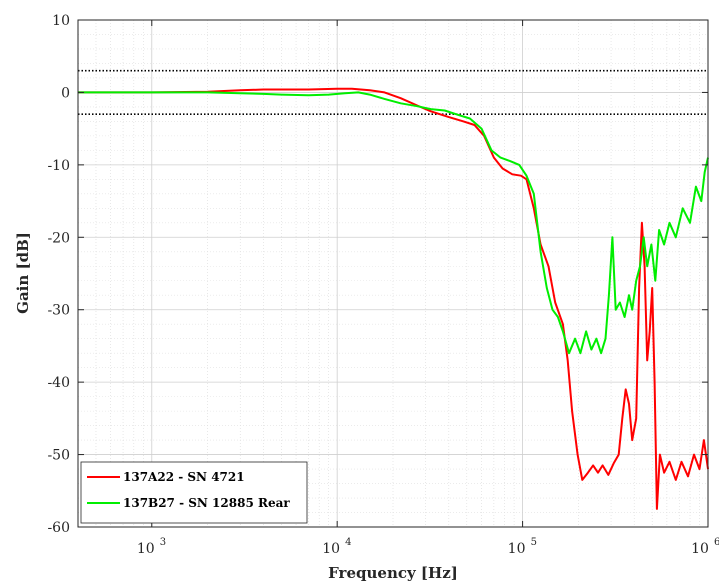 This screenshot has height=583, width=719. What do you see at coordinates (58, 383) in the screenshot?
I see `y-tick-label: -40` at bounding box center [58, 383].